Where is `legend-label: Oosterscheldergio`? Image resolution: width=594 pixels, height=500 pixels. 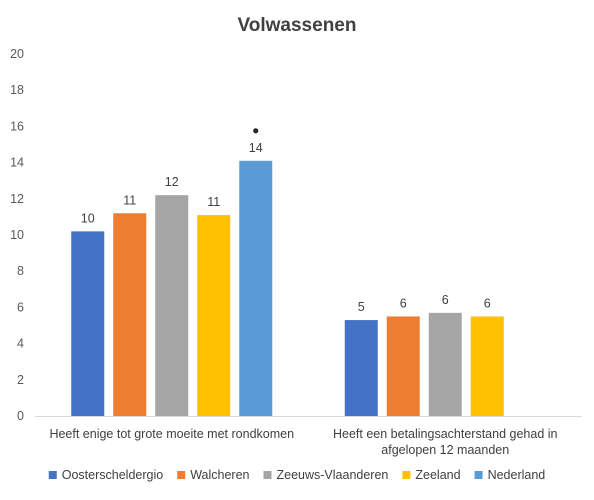 legend-label: Oosterscheldergio is located at coordinates (112, 475).